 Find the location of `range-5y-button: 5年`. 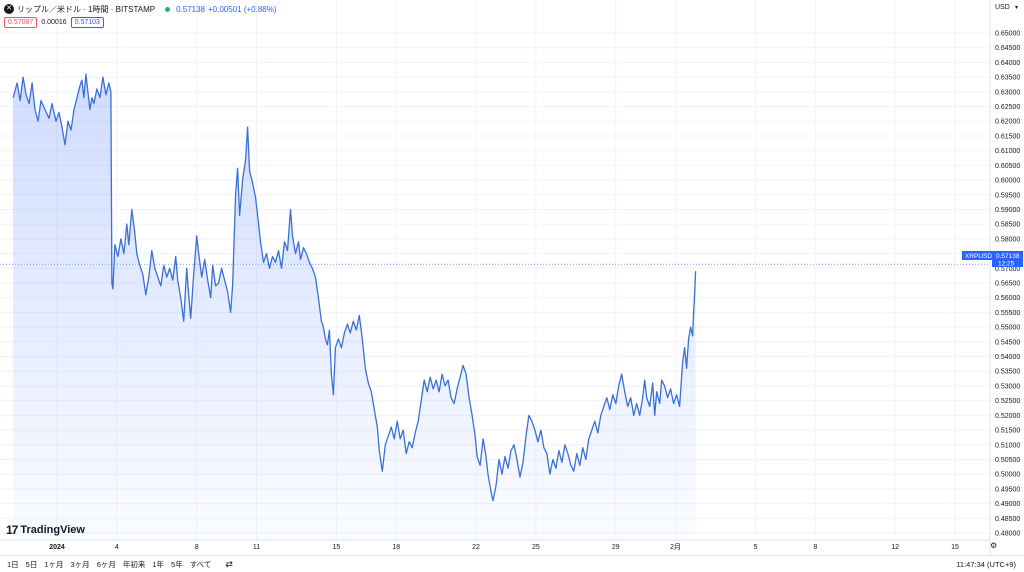

range-5y-button: 5年 is located at coordinates (177, 564).